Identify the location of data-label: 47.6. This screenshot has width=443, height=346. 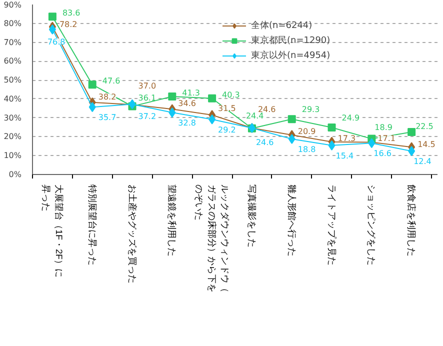
(111, 81).